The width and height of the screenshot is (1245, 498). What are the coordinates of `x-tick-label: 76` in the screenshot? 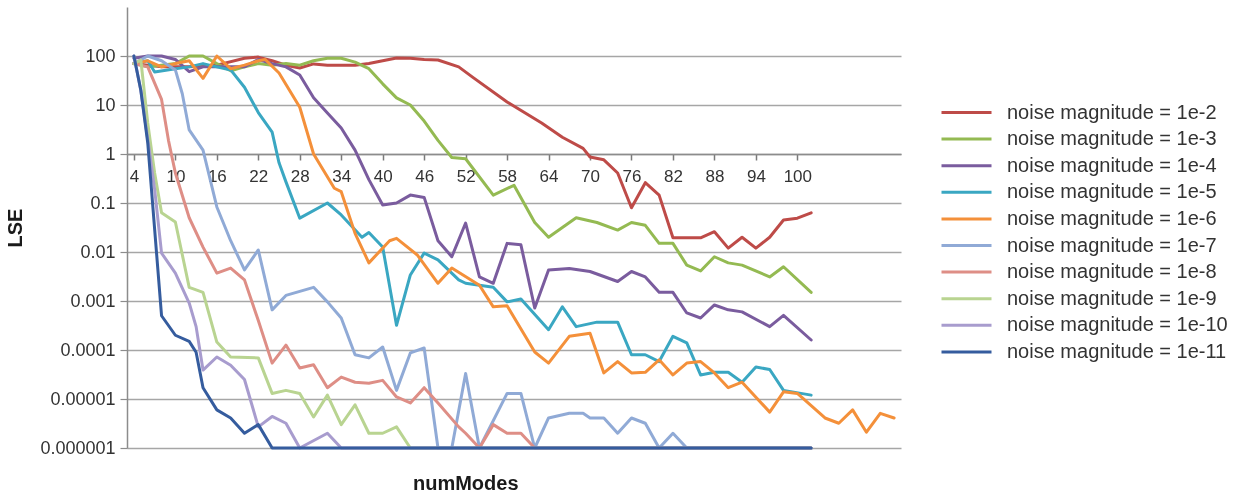 It's located at (632, 176).